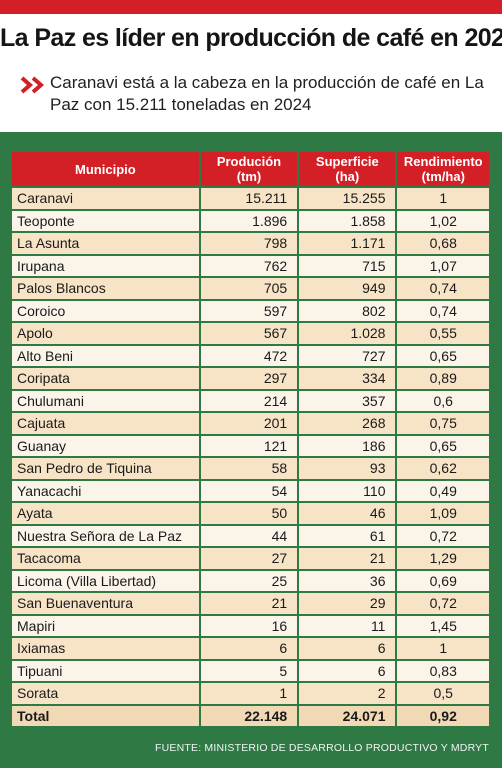 Image resolution: width=502 pixels, height=768 pixels. Describe the element at coordinates (250, 310) in the screenshot. I see `table-row: Coroico 597 802 0,74` at that location.